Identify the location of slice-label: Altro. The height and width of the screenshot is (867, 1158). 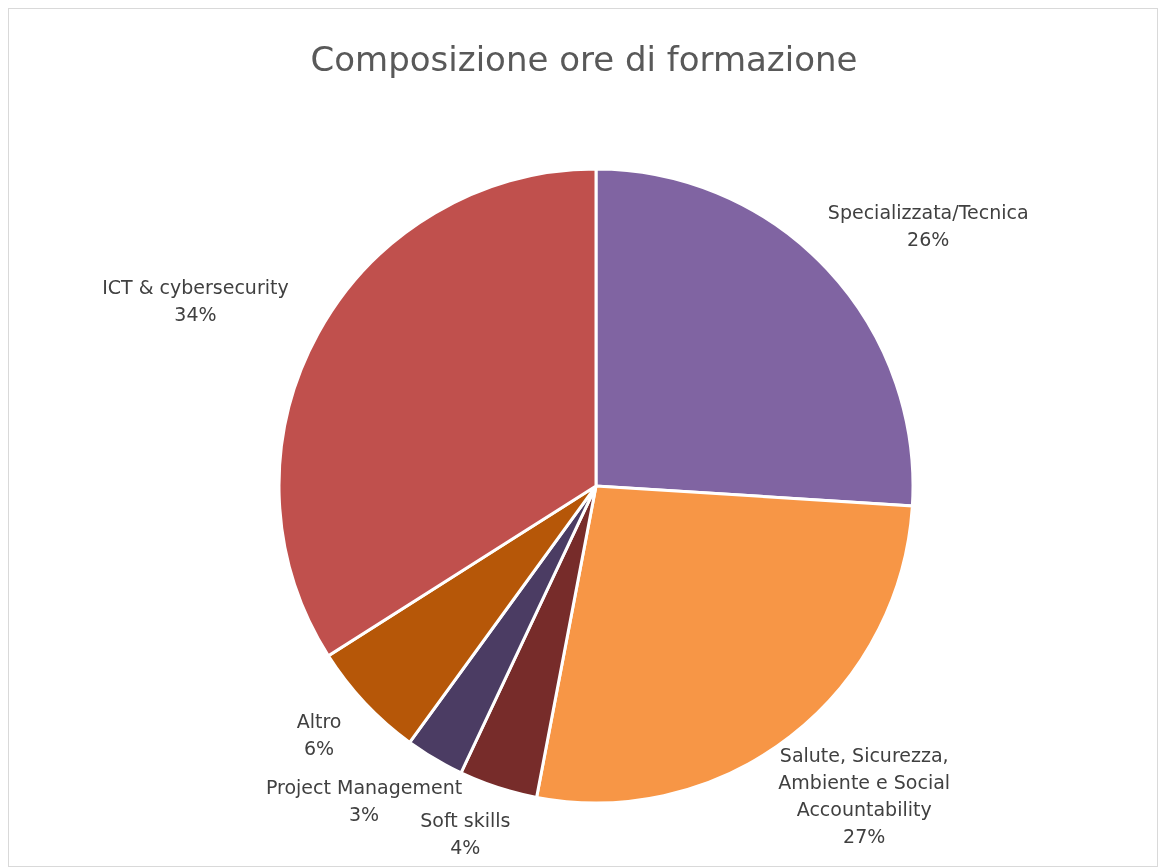
(319, 721).